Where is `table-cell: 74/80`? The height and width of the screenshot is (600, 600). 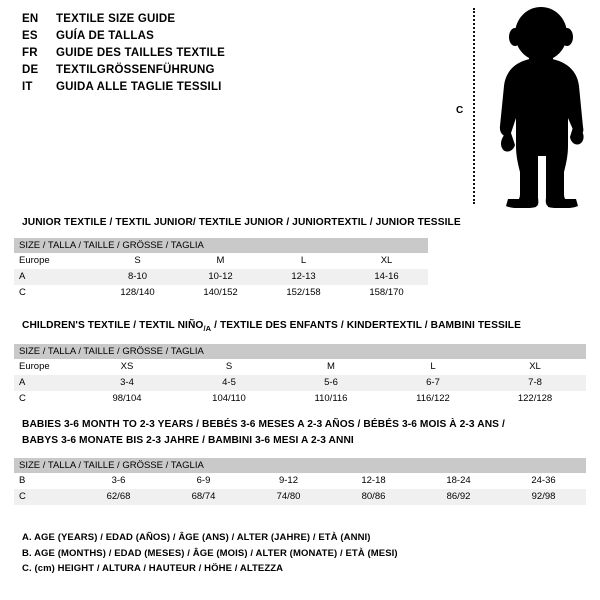
table-cell: 74/80 is located at coordinates (288, 497).